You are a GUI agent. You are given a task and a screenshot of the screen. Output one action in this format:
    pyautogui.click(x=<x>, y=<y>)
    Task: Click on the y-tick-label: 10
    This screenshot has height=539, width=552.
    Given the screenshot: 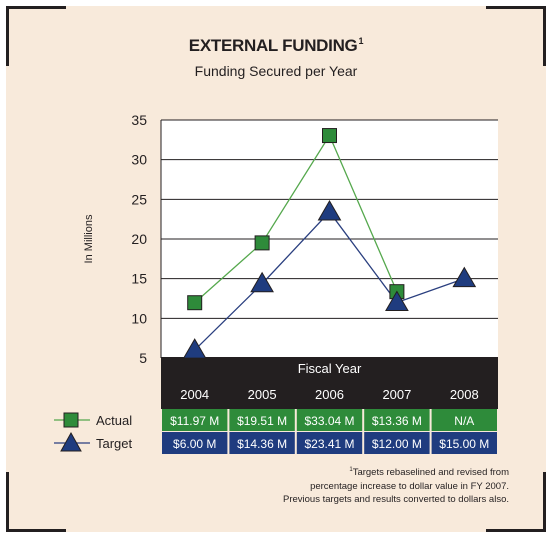 What is the action you would take?
    pyautogui.click(x=139, y=318)
    